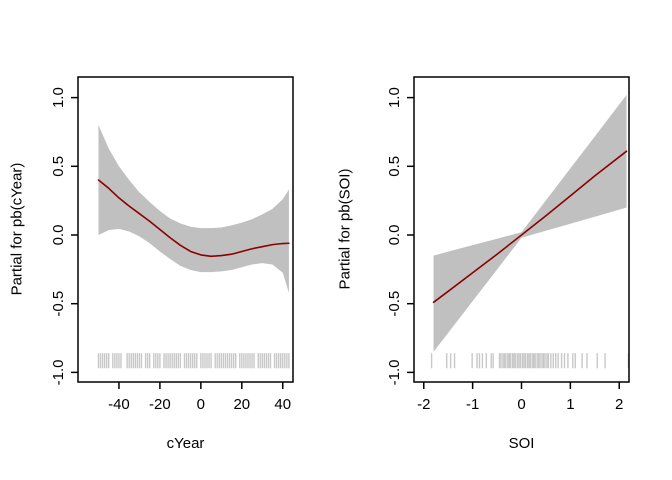  Describe the element at coordinates (472, 404) in the screenshot. I see `x-tick-label: -1` at that location.